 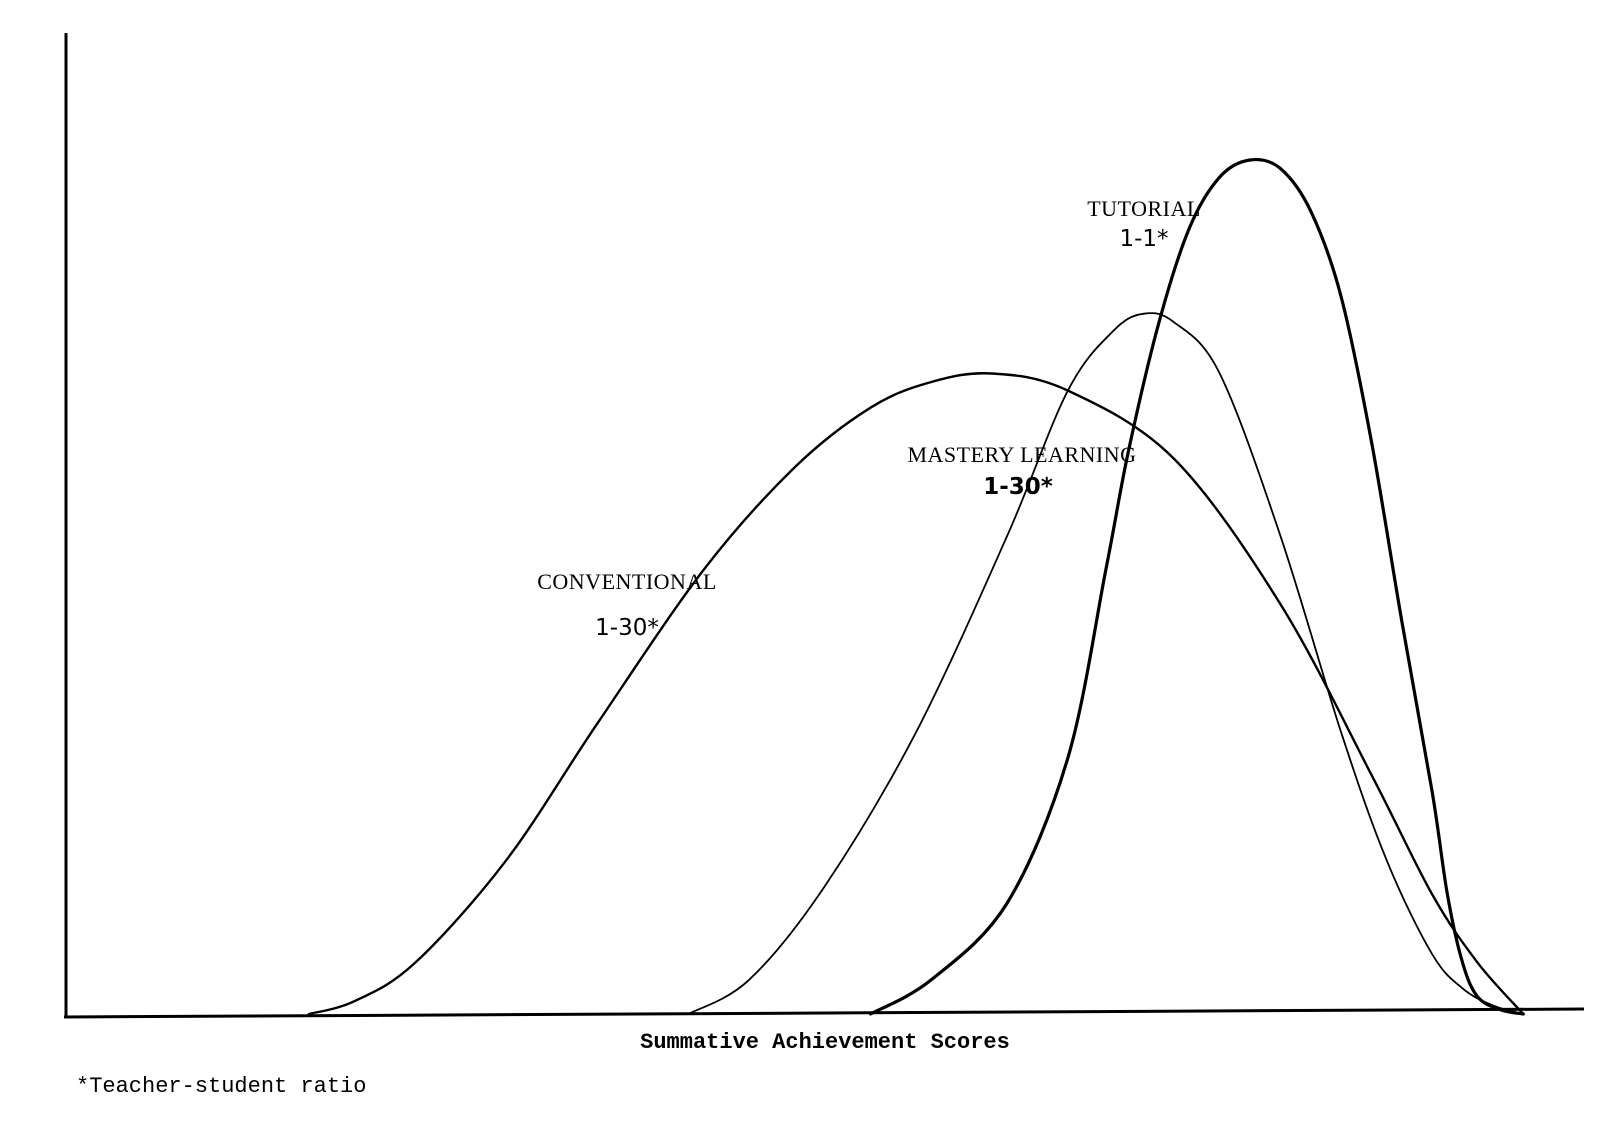 I want to click on label-tutorial-name: TUTORIAL, so click(x=1144, y=208).